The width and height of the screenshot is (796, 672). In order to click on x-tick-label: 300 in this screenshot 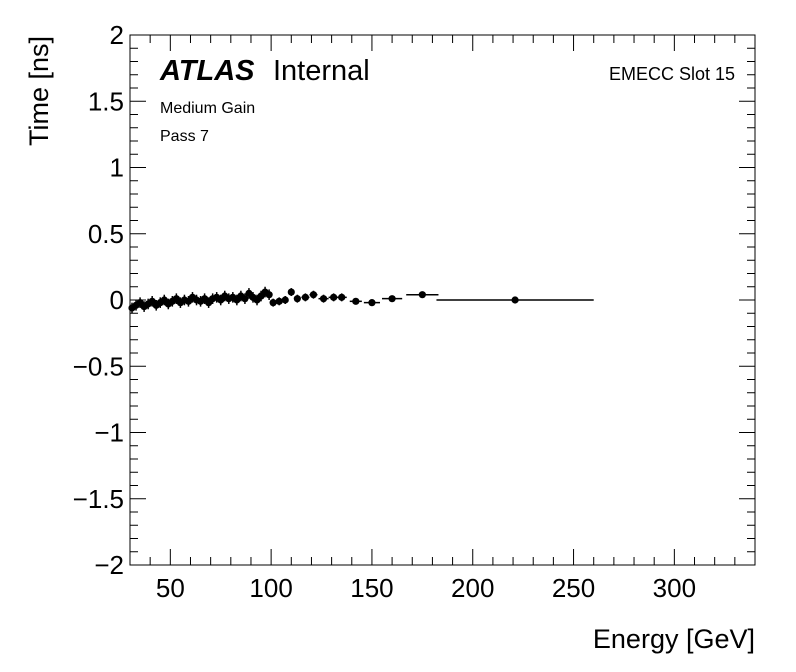, I will do `click(674, 588)`.